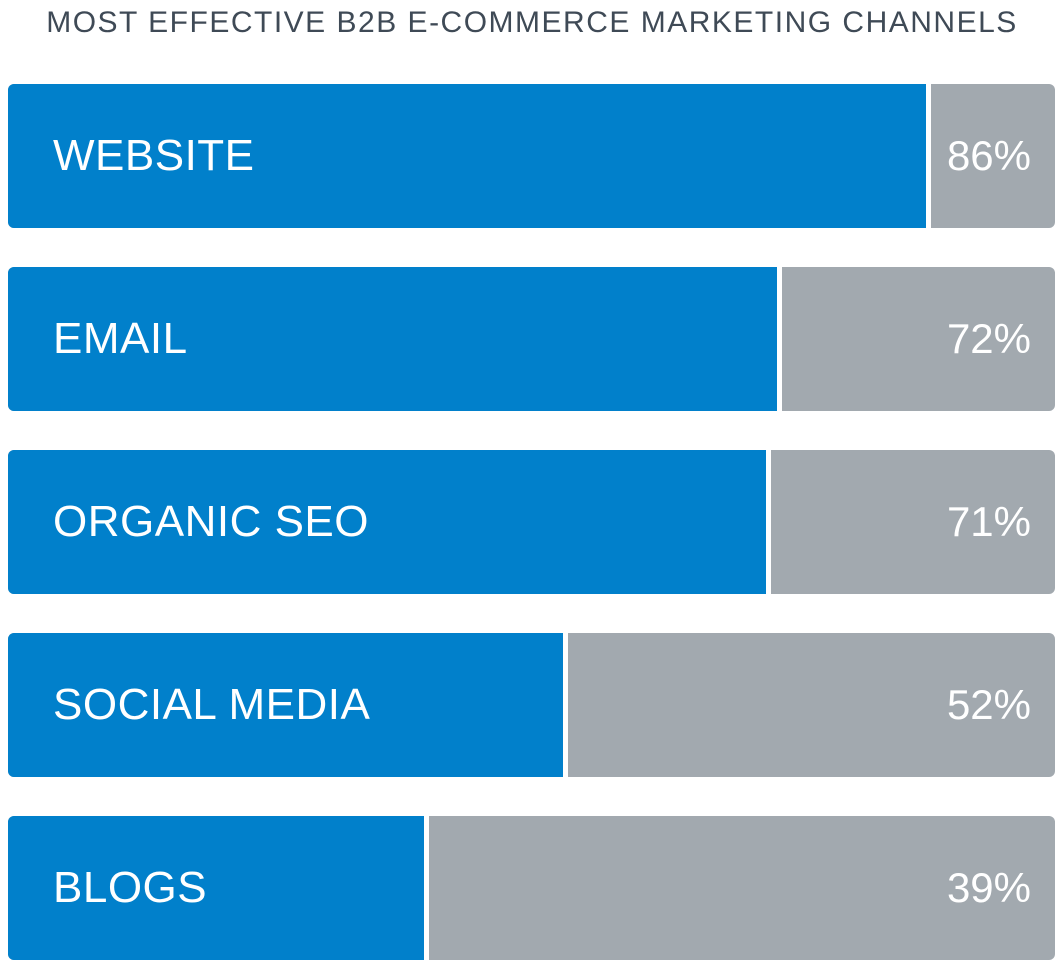 Image resolution: width=1064 pixels, height=978 pixels. Describe the element at coordinates (212, 704) in the screenshot. I see `bar-category-label: SOCIAL MEDIA` at that location.